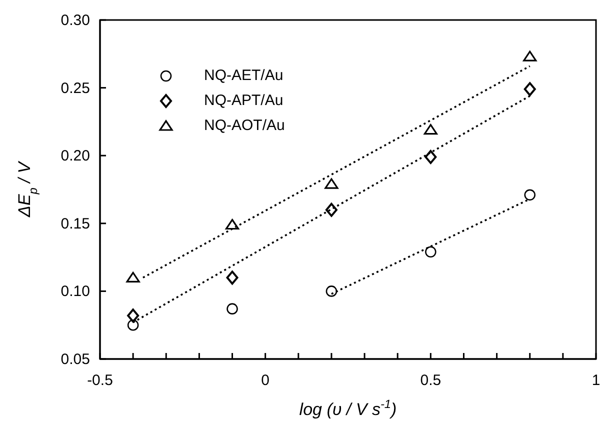 The image size is (612, 443). I want to click on y-tick-label: 0.10, so click(75, 291).